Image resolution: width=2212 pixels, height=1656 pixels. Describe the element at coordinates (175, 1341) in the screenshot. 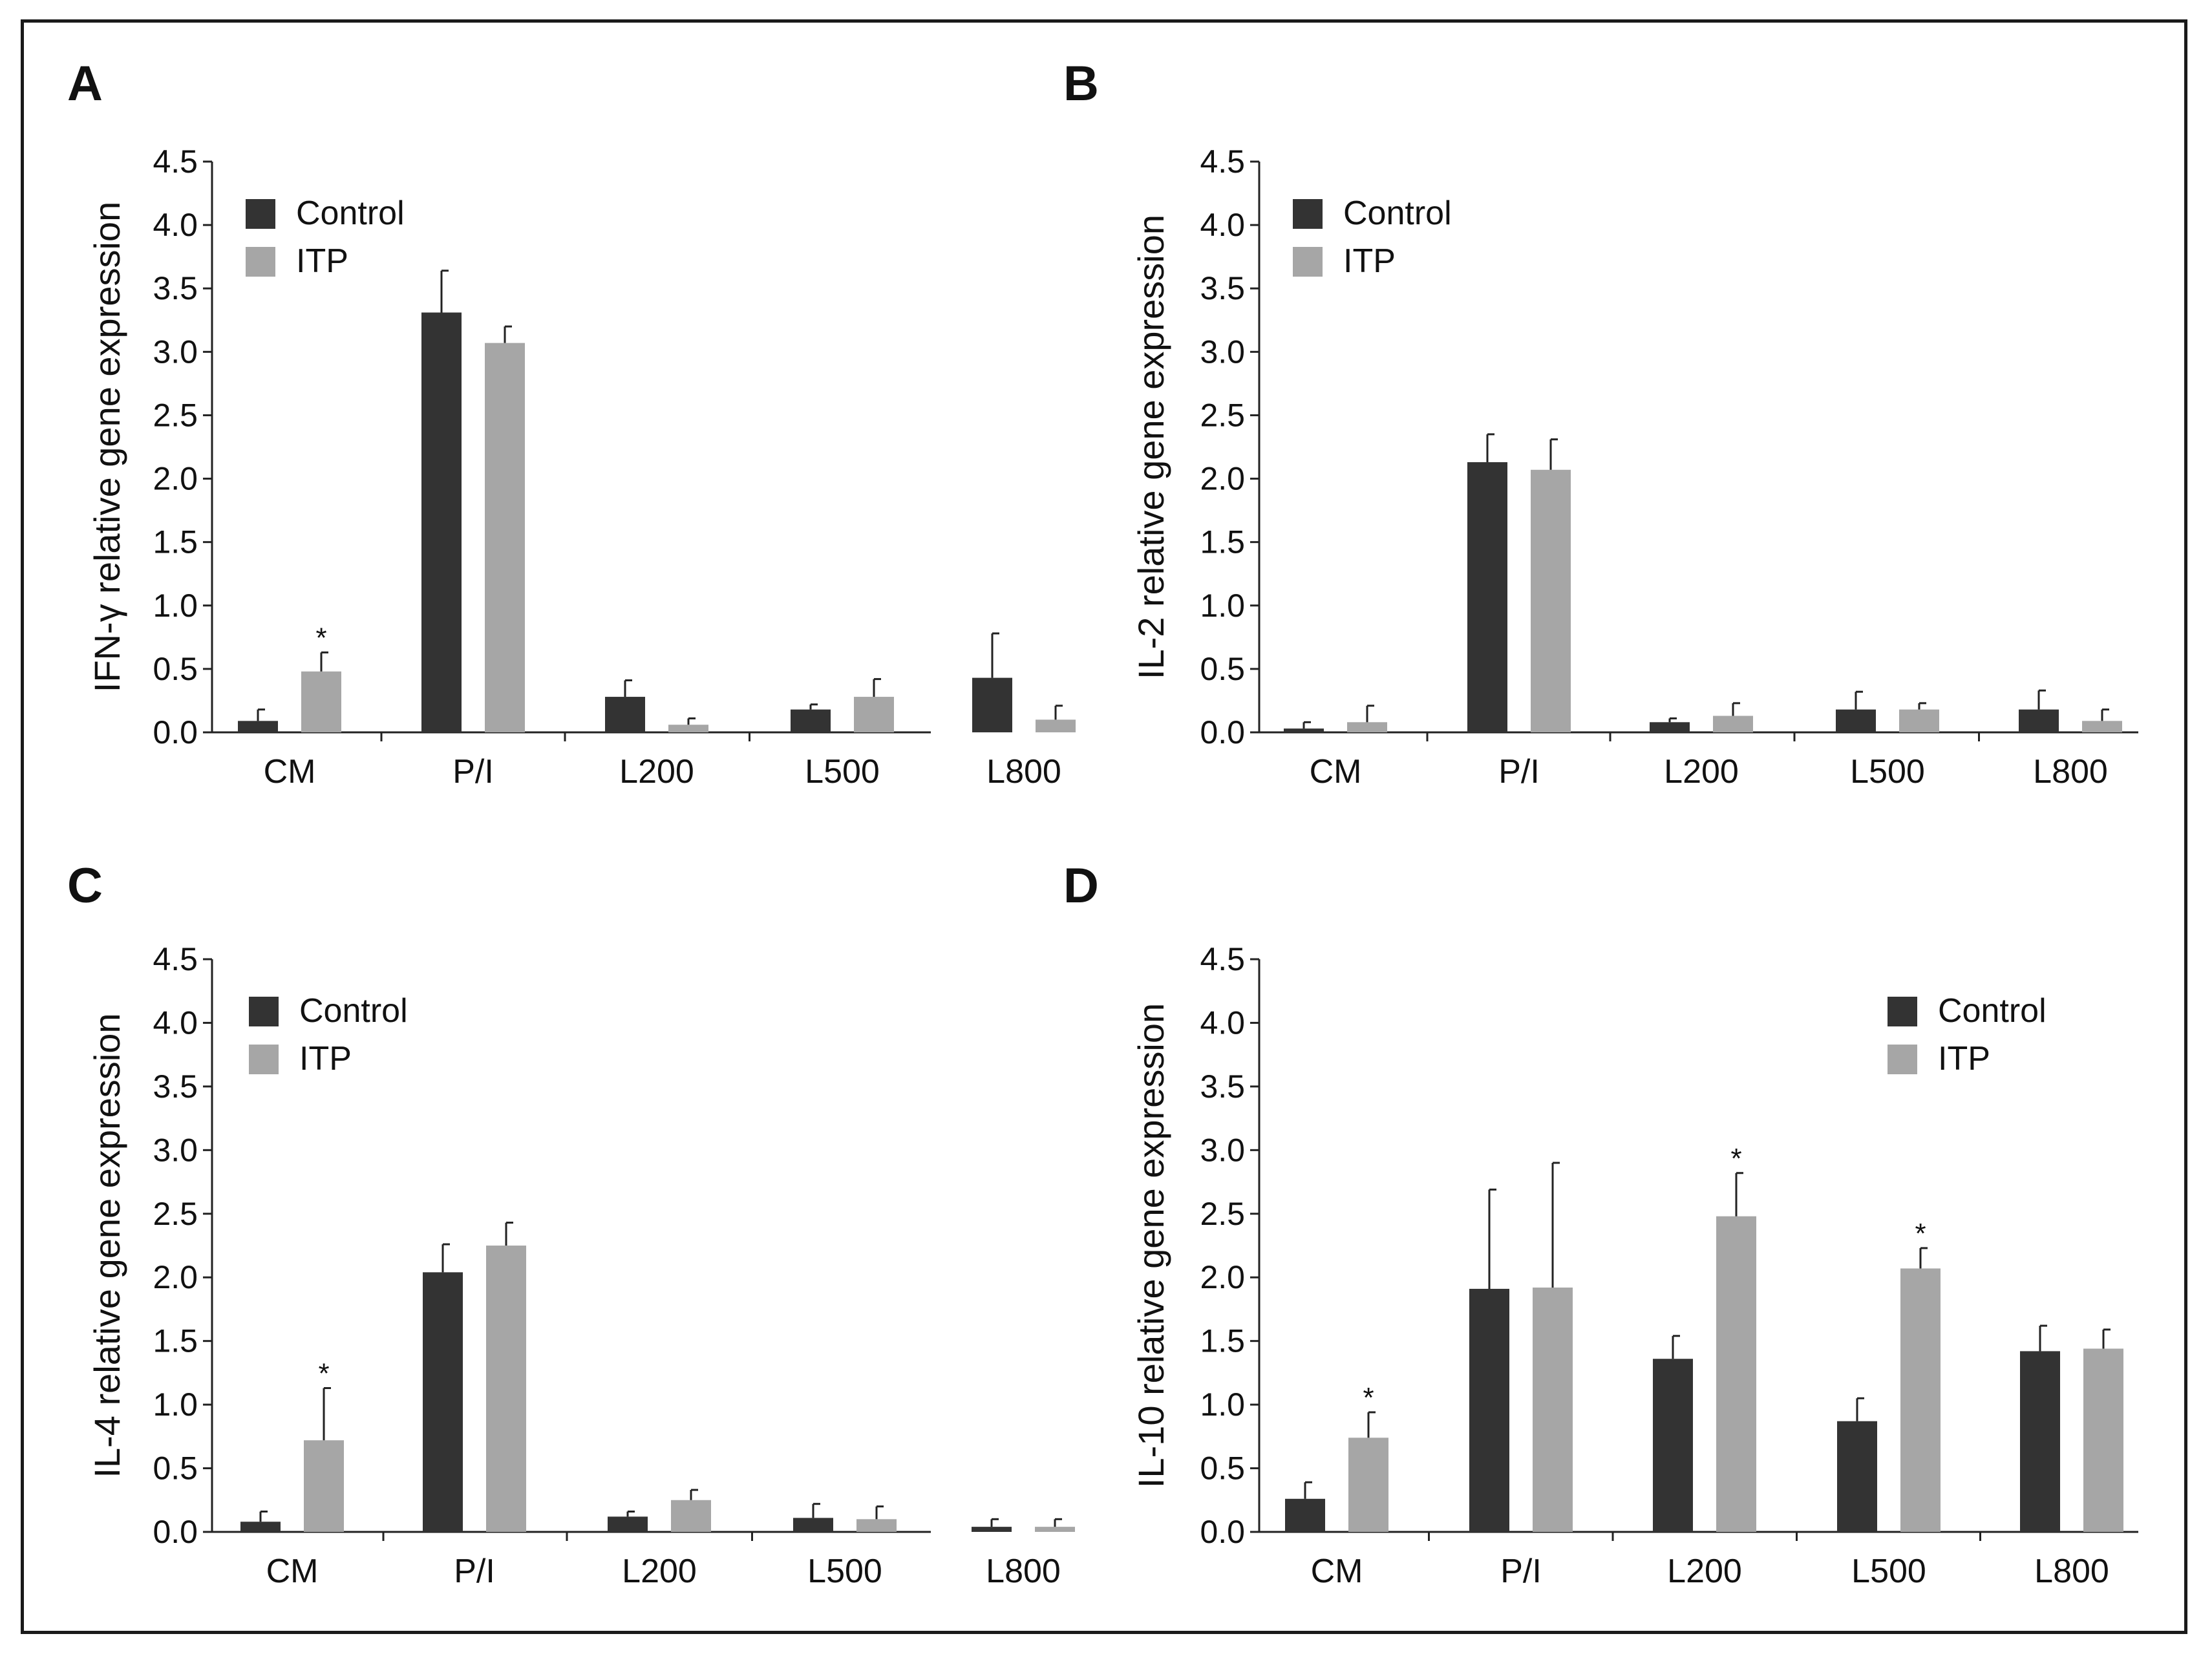

I see `y-tick-label: 1.5` at that location.